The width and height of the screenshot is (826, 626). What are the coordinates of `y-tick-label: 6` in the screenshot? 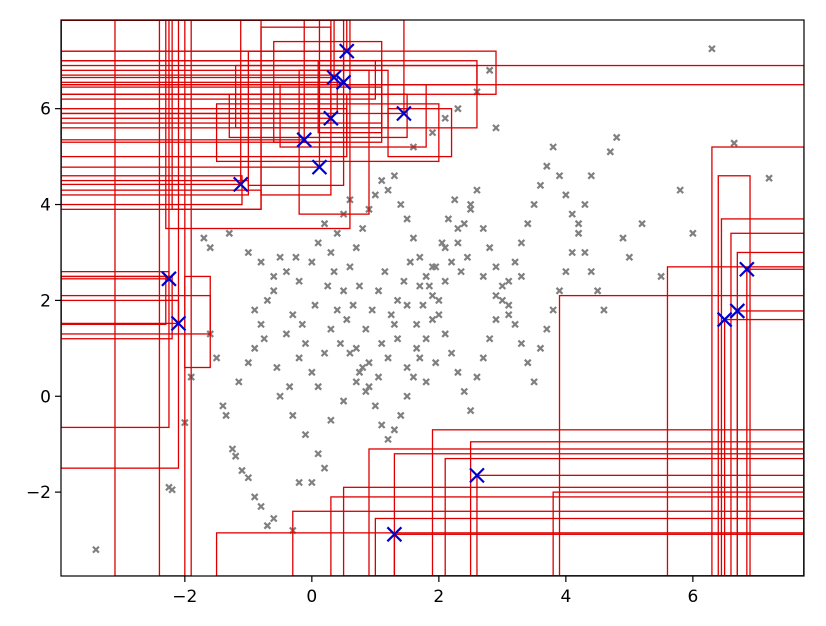 It's located at (45, 110).